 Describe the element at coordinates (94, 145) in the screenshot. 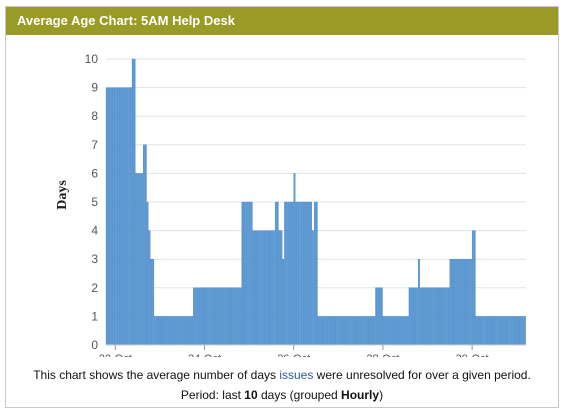

I see `y-tick-label: 7` at that location.